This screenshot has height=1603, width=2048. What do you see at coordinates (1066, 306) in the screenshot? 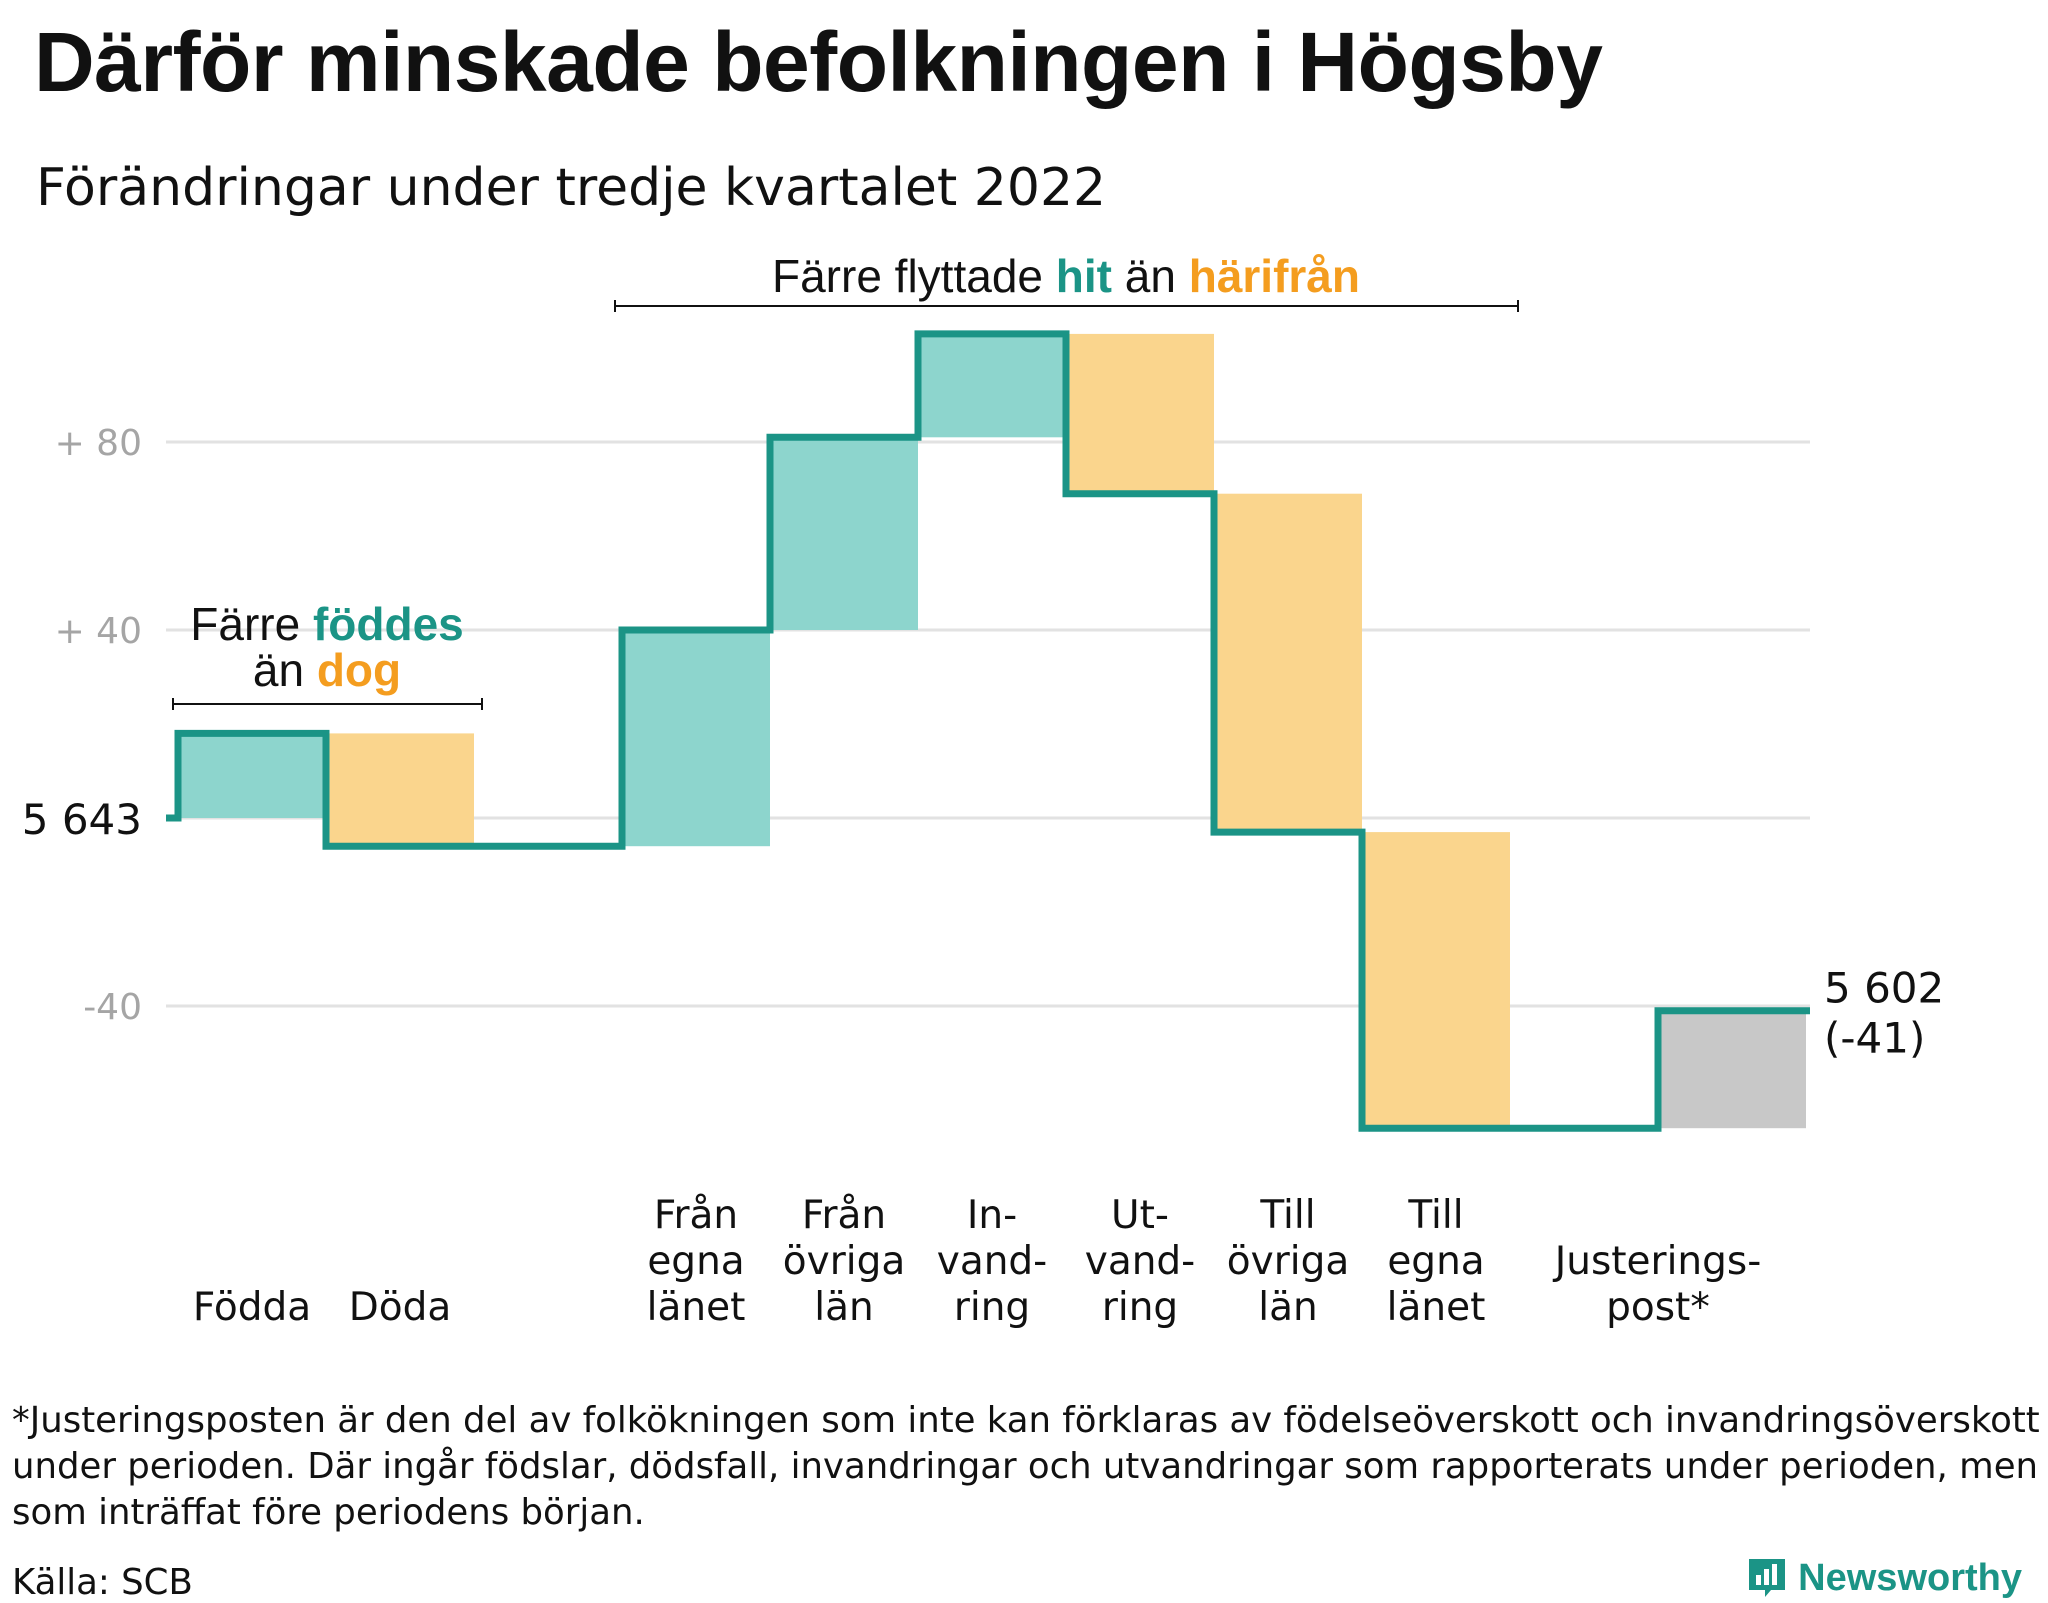
I see `moves-bracket` at bounding box center [1066, 306].